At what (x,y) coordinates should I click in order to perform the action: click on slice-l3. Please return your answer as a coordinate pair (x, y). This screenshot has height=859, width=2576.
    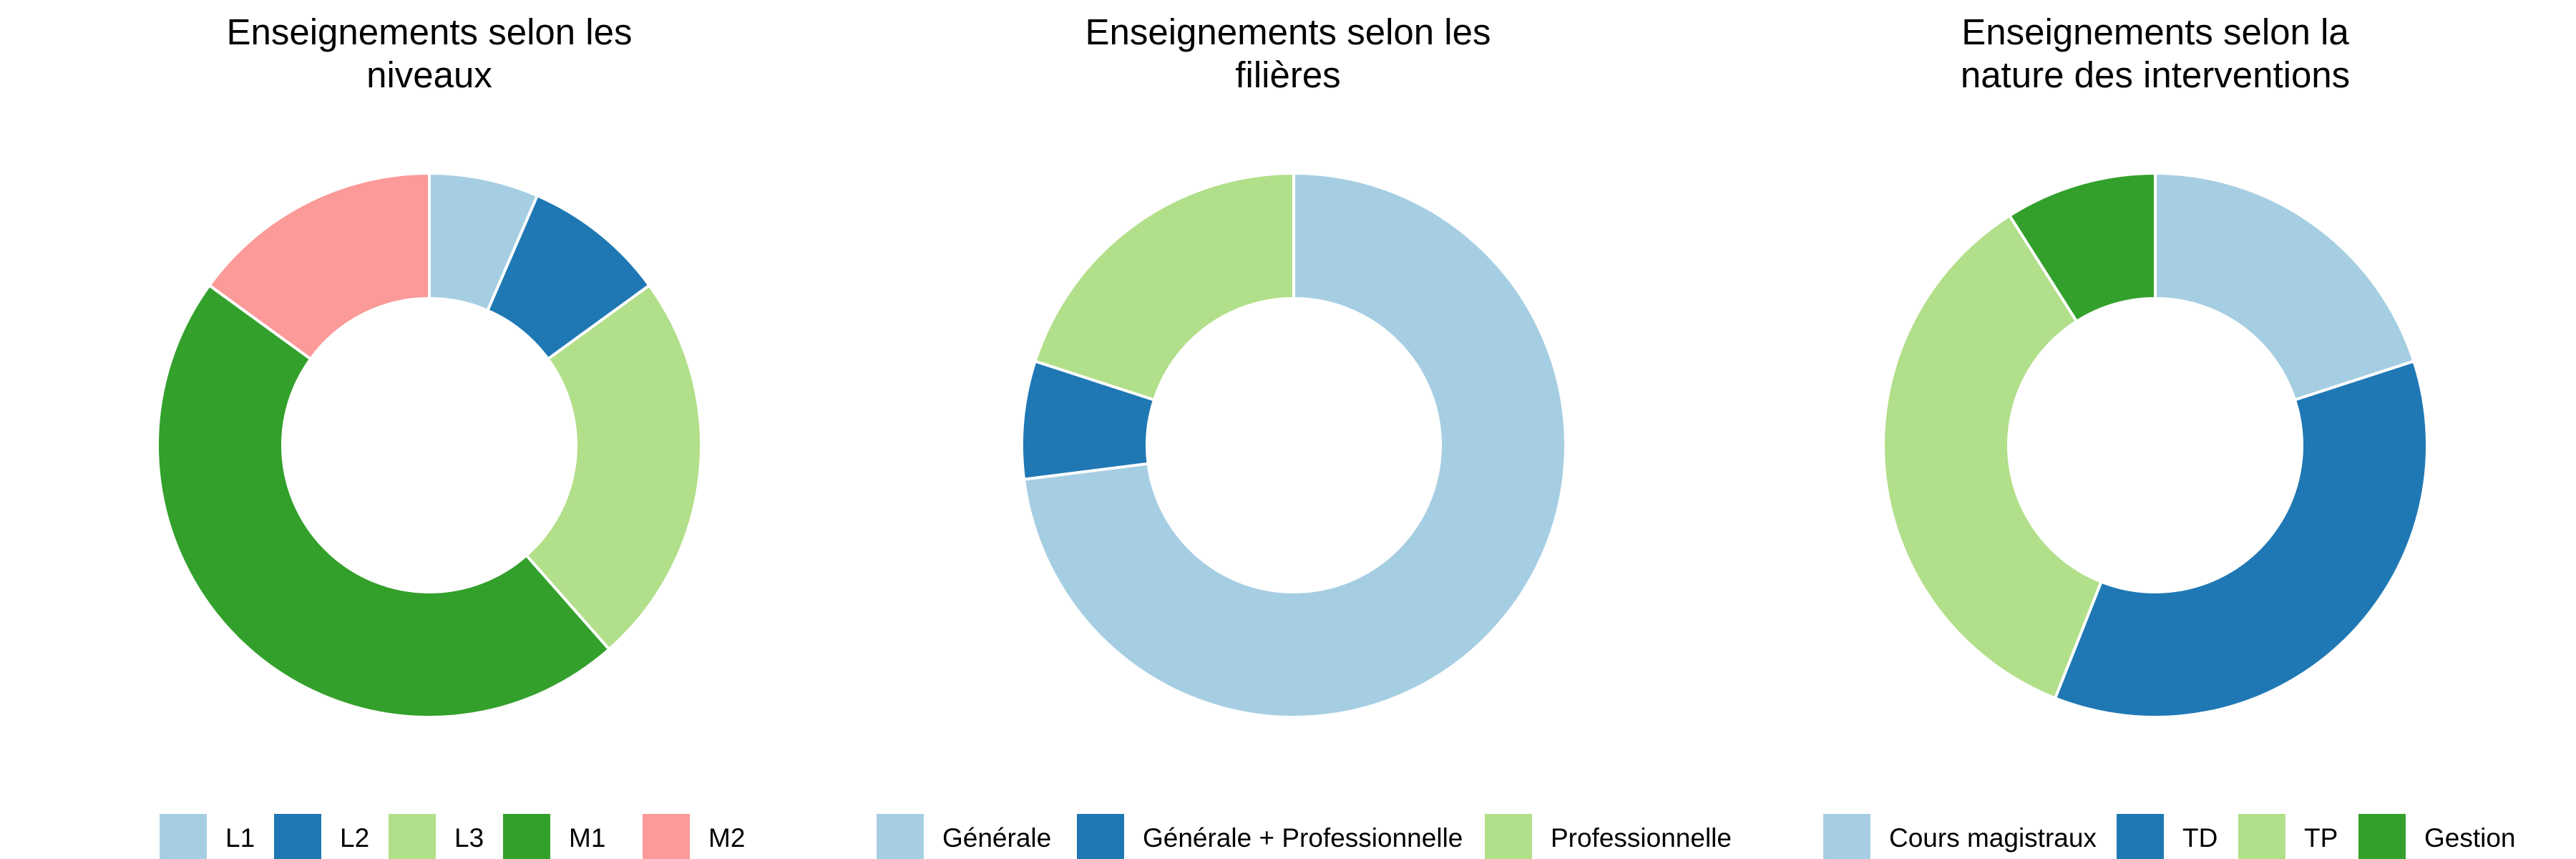
    Looking at the image, I should click on (614, 467).